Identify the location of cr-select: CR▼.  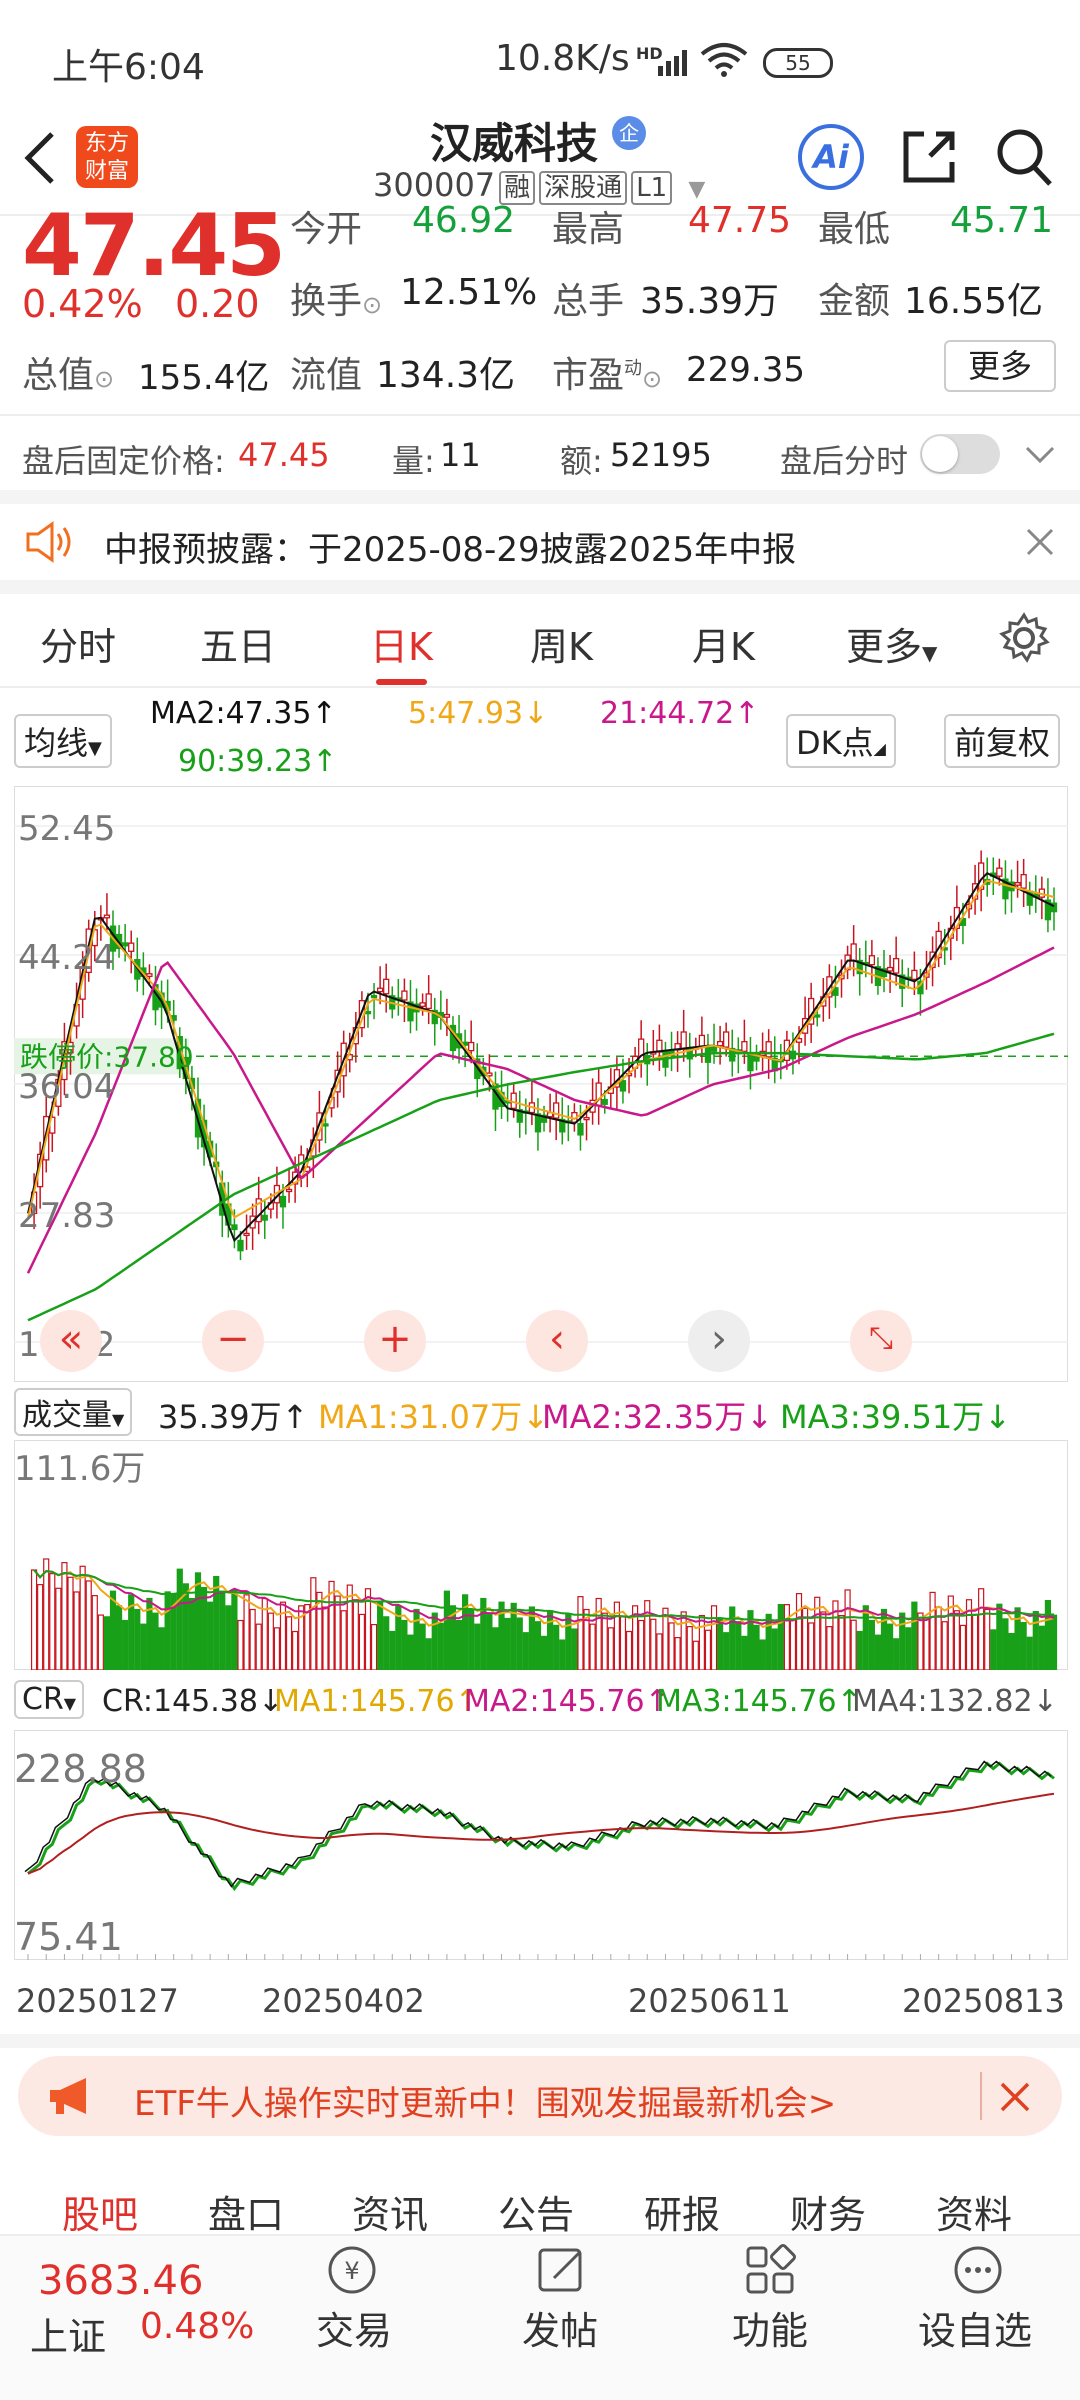
(49, 1699).